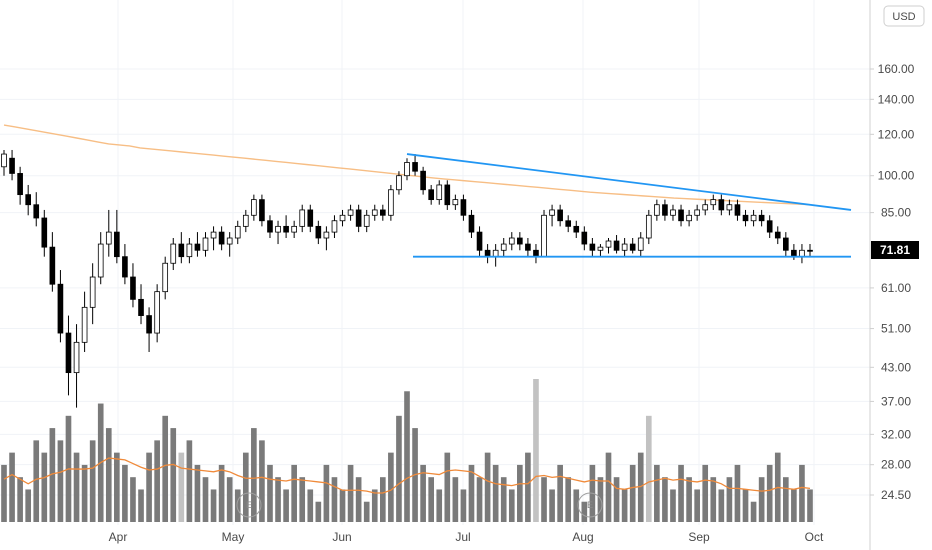 This screenshot has height=550, width=932. What do you see at coordinates (629, 182) in the screenshot?
I see `trendline-descending-resistance` at bounding box center [629, 182].